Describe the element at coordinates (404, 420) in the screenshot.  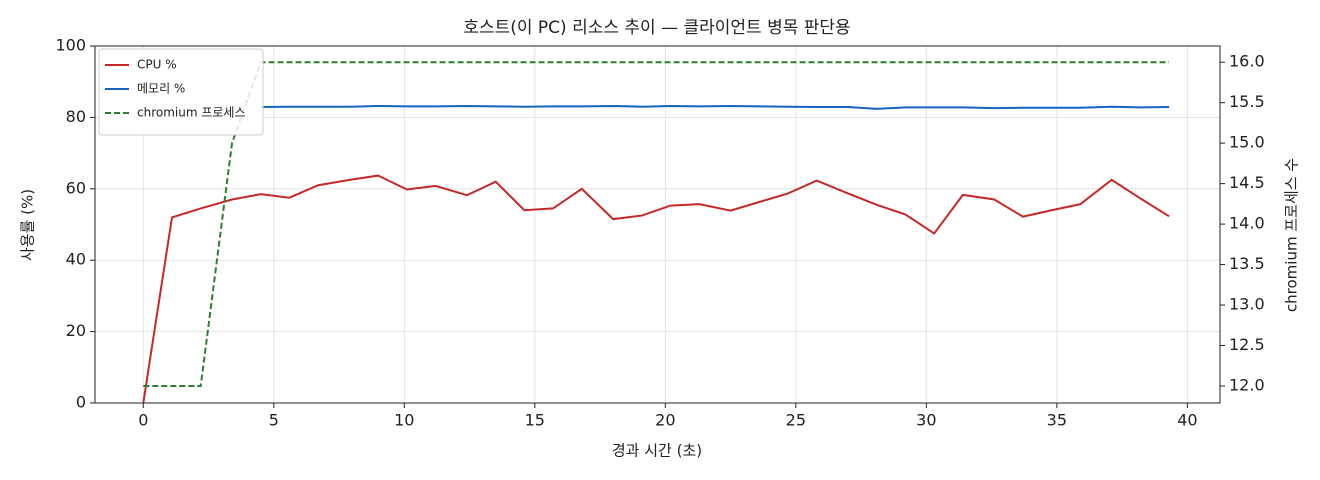
I see `x-tick-label: 10` at that location.